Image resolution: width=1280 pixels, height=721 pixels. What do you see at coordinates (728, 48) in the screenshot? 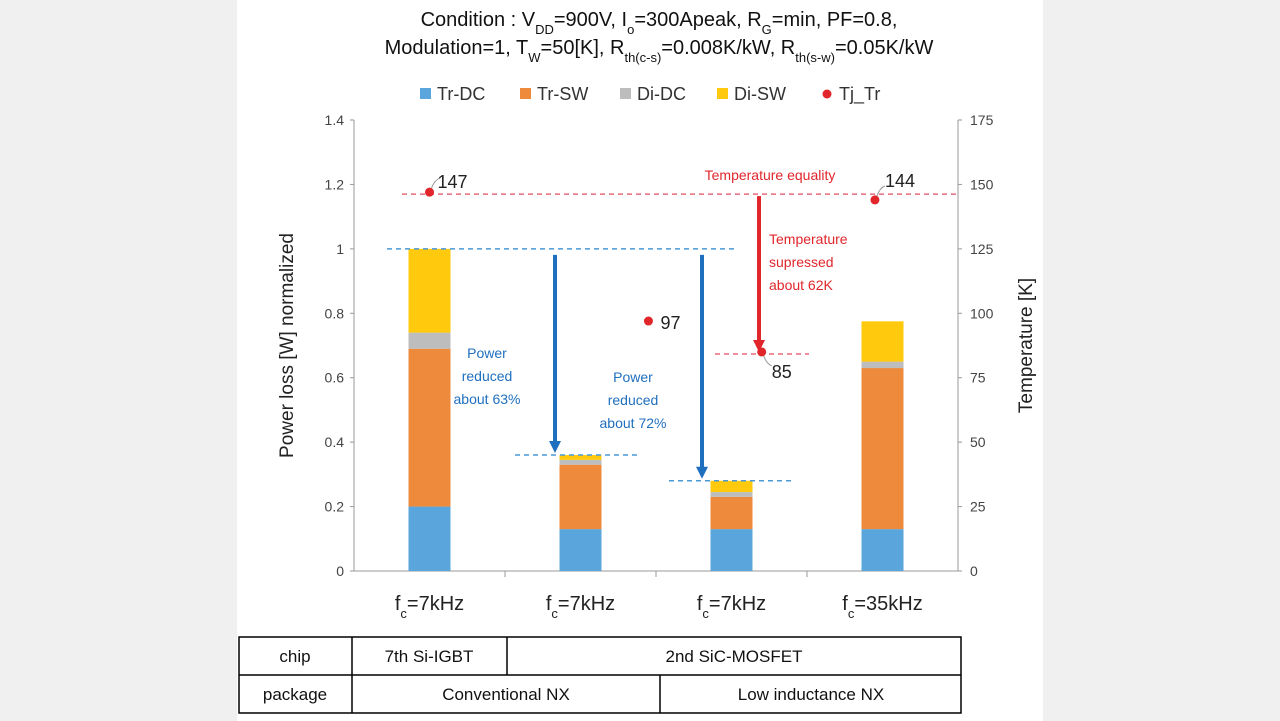
I see `text-run: =0.008K/kW, R` at bounding box center [728, 48].